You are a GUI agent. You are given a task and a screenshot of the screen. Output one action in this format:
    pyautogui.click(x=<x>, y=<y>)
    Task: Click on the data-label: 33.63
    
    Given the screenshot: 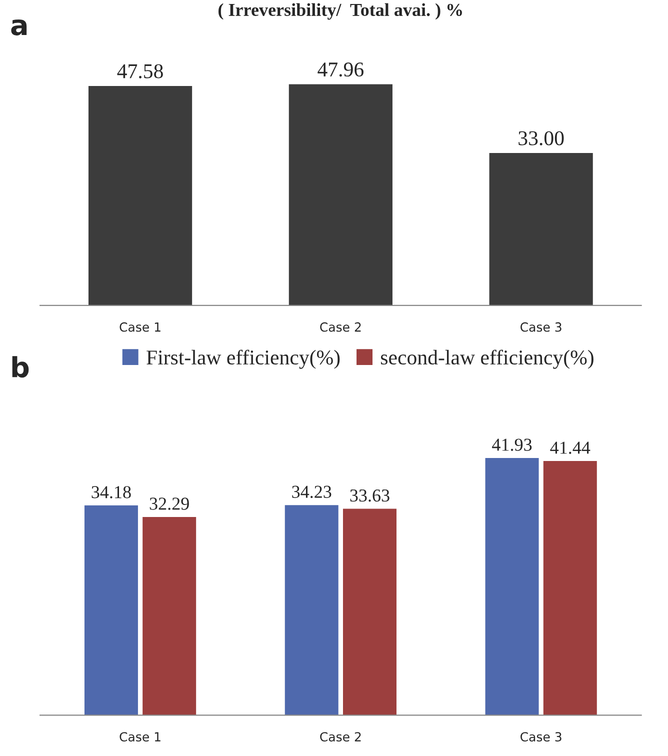 What is the action you would take?
    pyautogui.click(x=370, y=495)
    